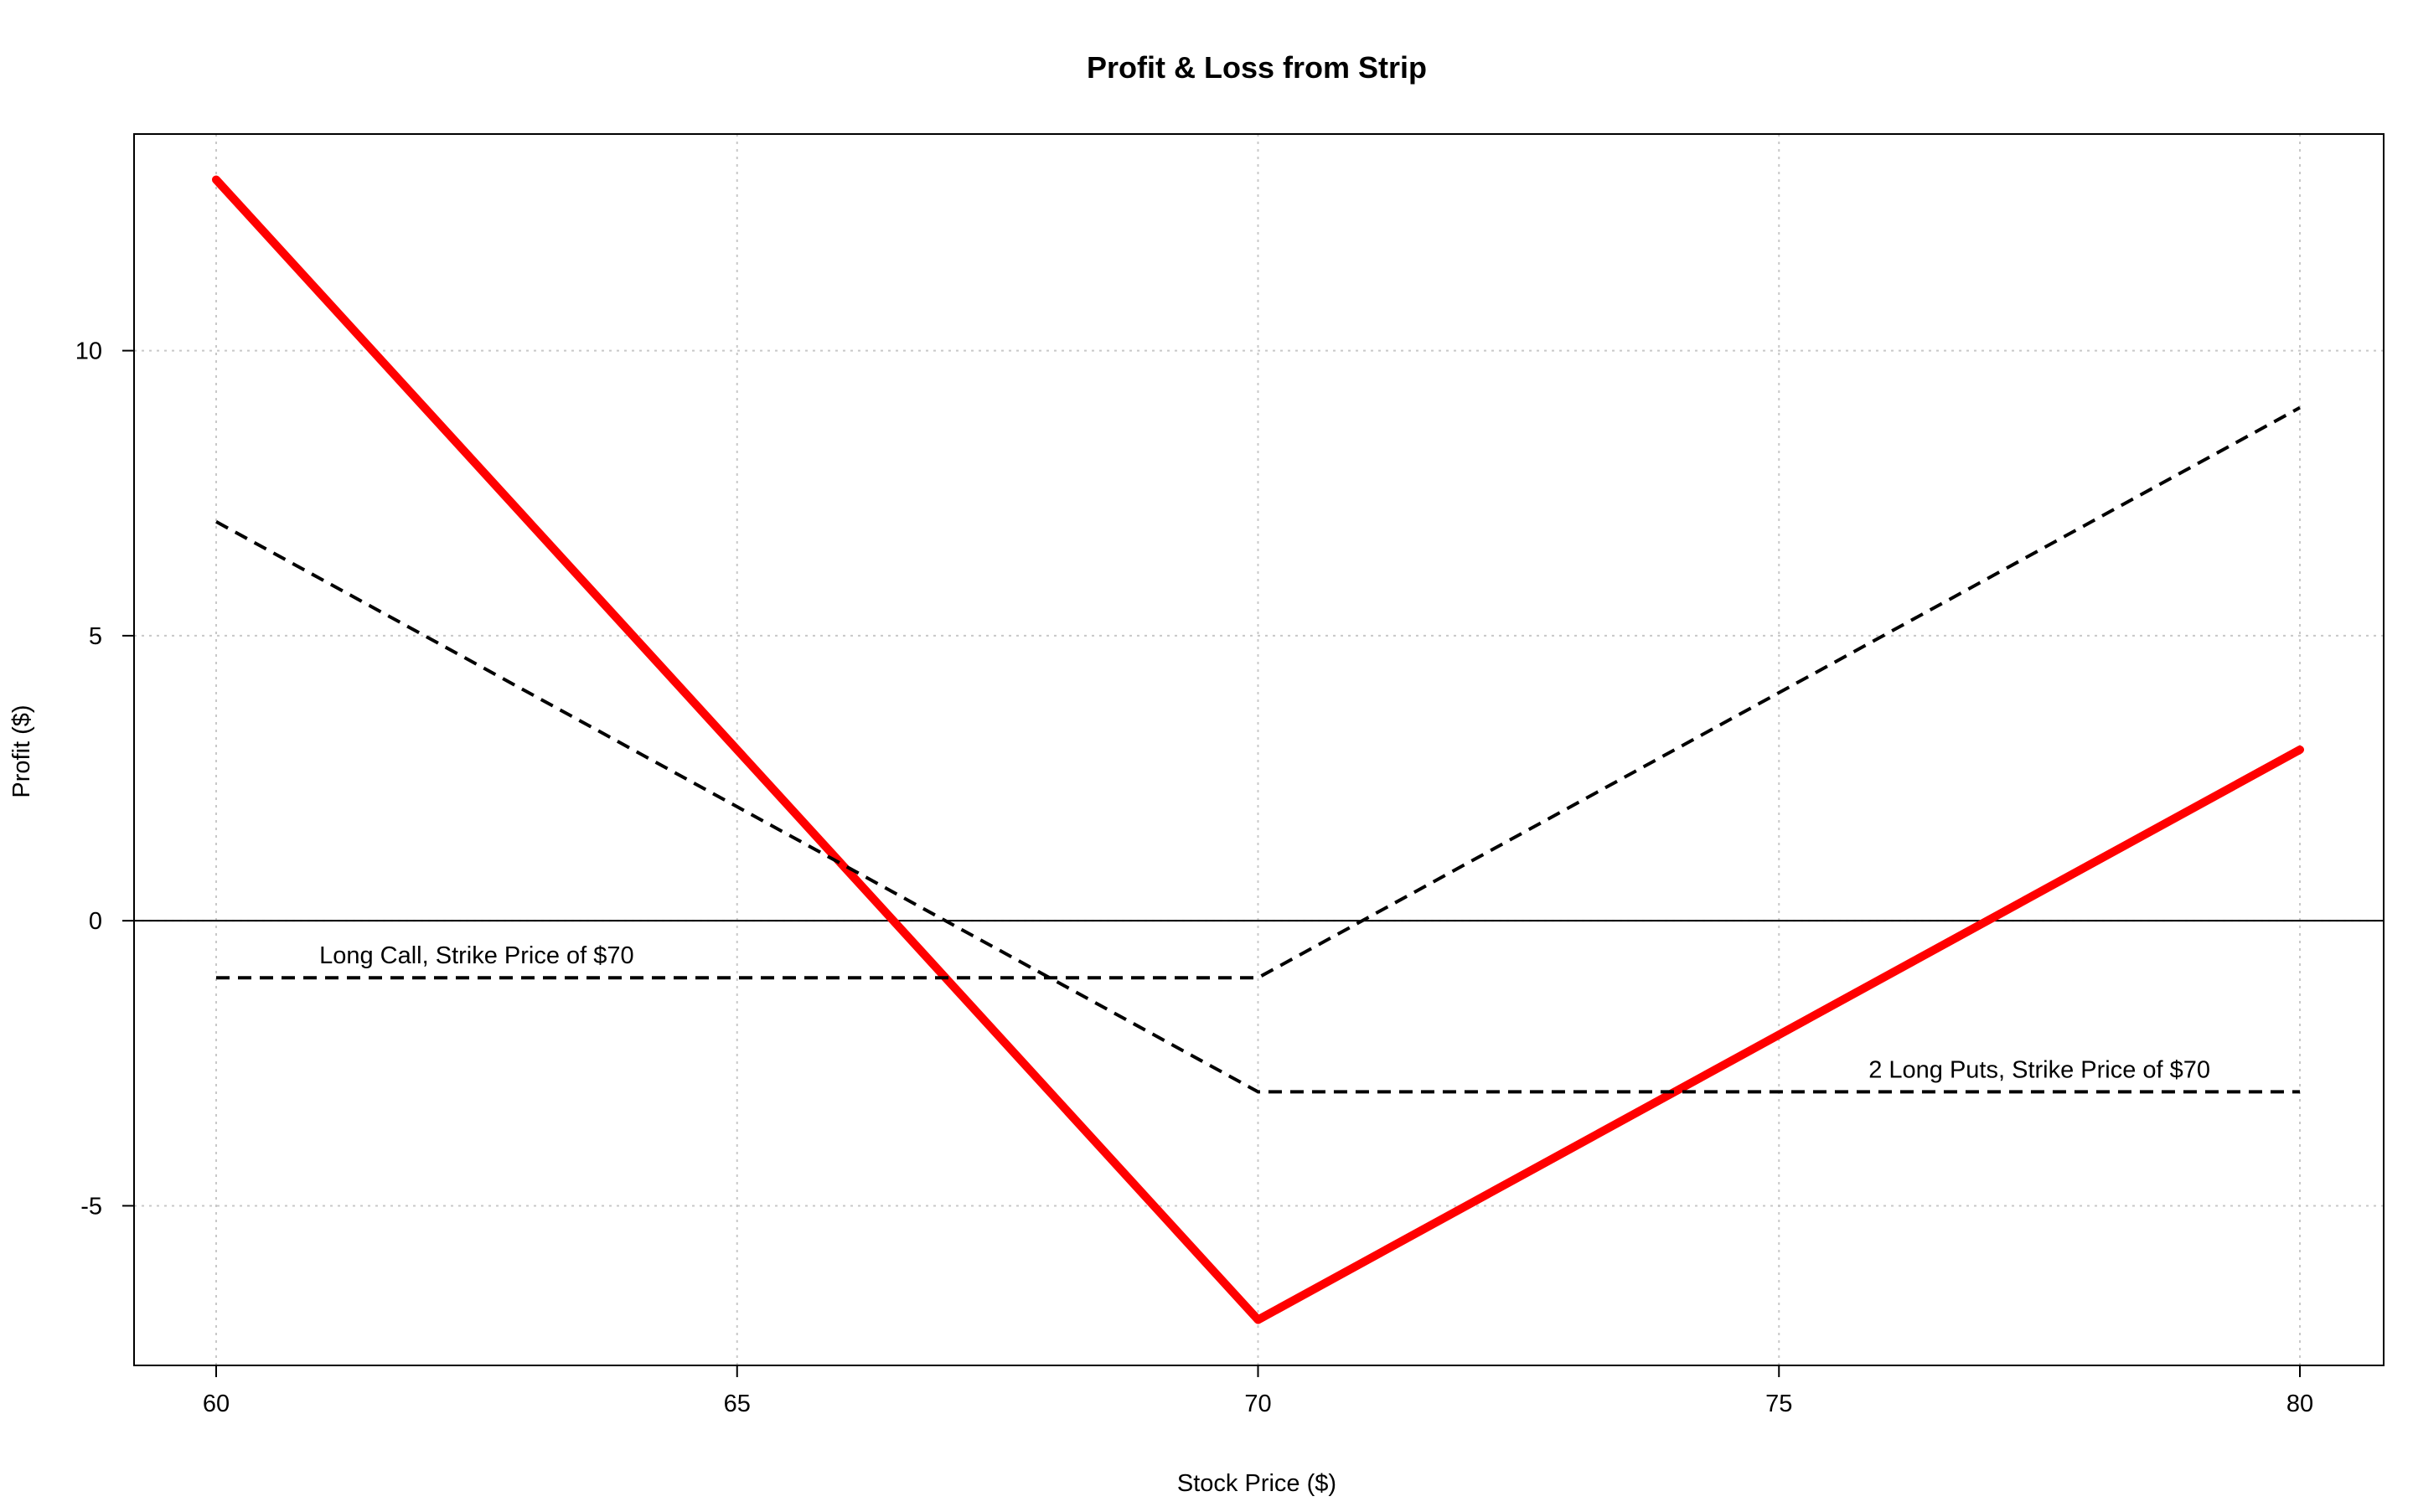 This screenshot has width=2413, height=1512. I want to click on x-tick-label: 75, so click(1778, 1404).